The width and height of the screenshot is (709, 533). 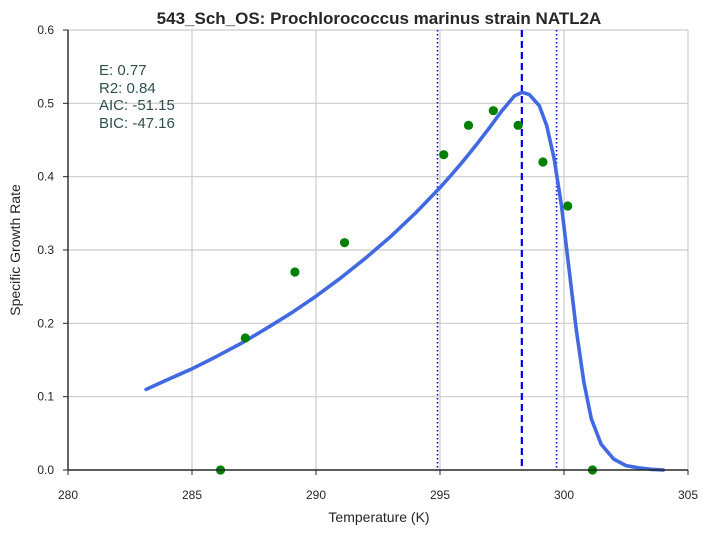 I want to click on y-tick-label: 0.6, so click(x=45, y=30).